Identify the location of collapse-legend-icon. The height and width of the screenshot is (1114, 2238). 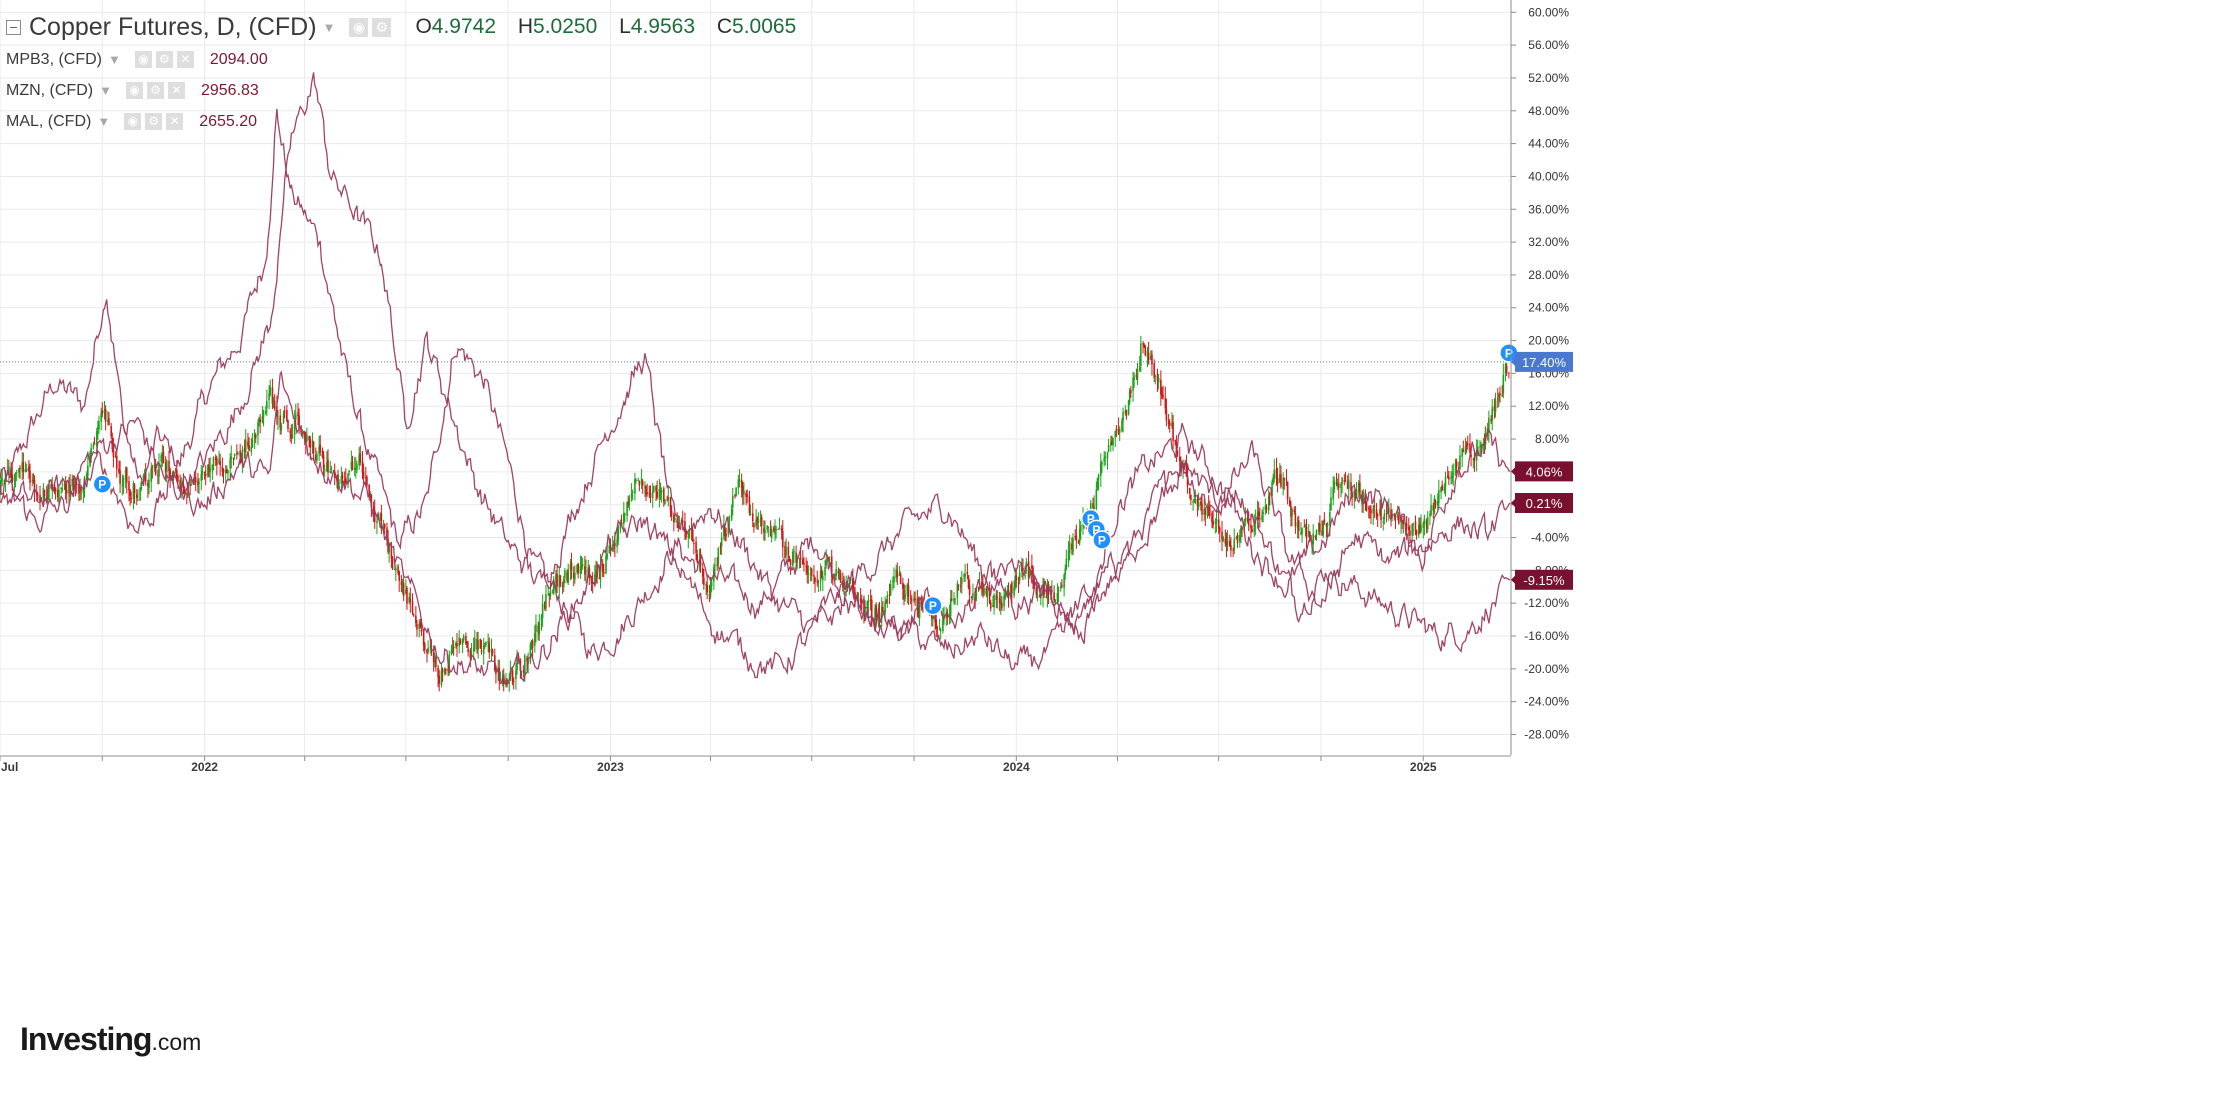
(13, 27).